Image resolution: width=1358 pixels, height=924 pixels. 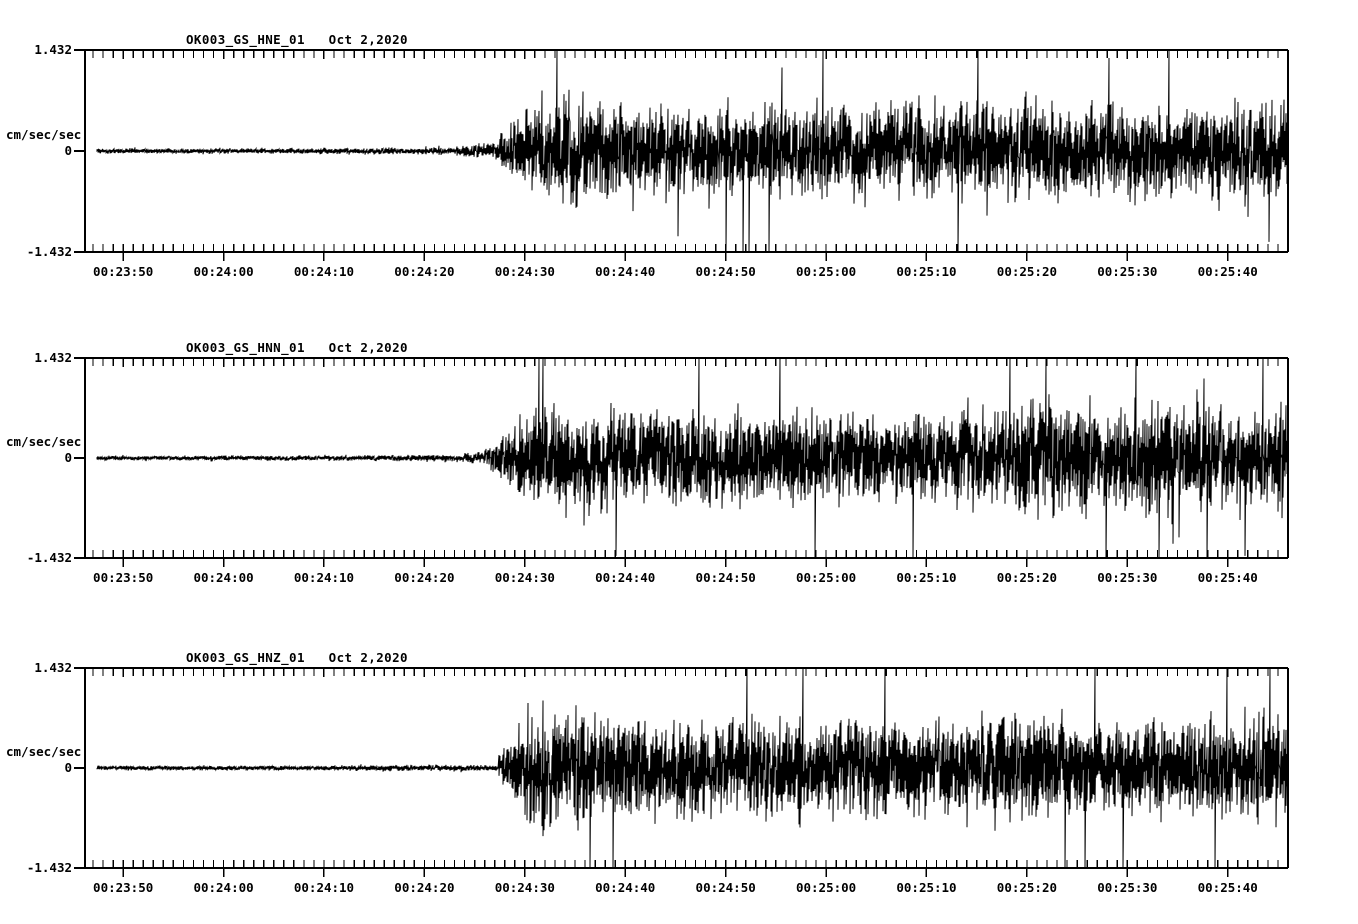 What do you see at coordinates (297, 657) in the screenshot?
I see `panel-title-hnz: OK003_GS_HNZ_01 Oct 2,2020` at bounding box center [297, 657].